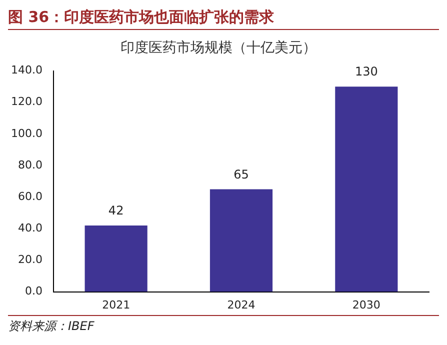 The height and width of the screenshot is (345, 447). What do you see at coordinates (26, 70) in the screenshot?
I see `y-tick-label: 140.0` at bounding box center [26, 70].